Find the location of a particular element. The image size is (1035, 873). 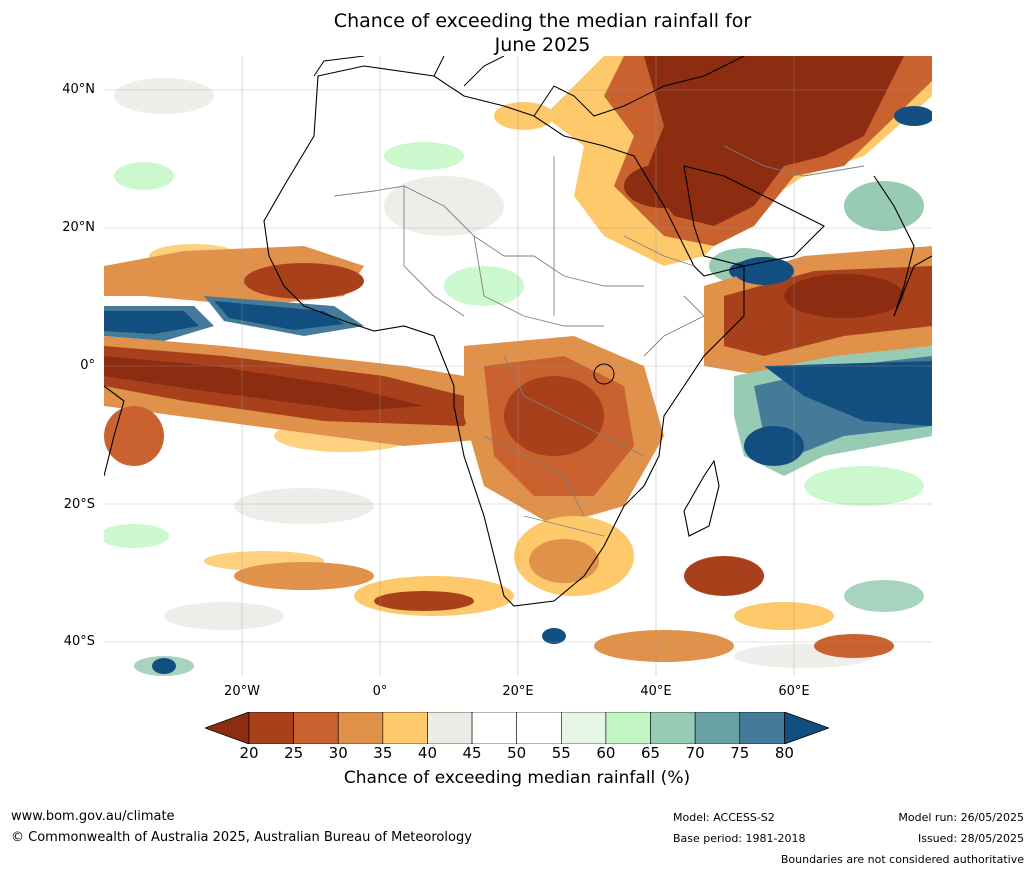

india-coastline is located at coordinates (903, 246).